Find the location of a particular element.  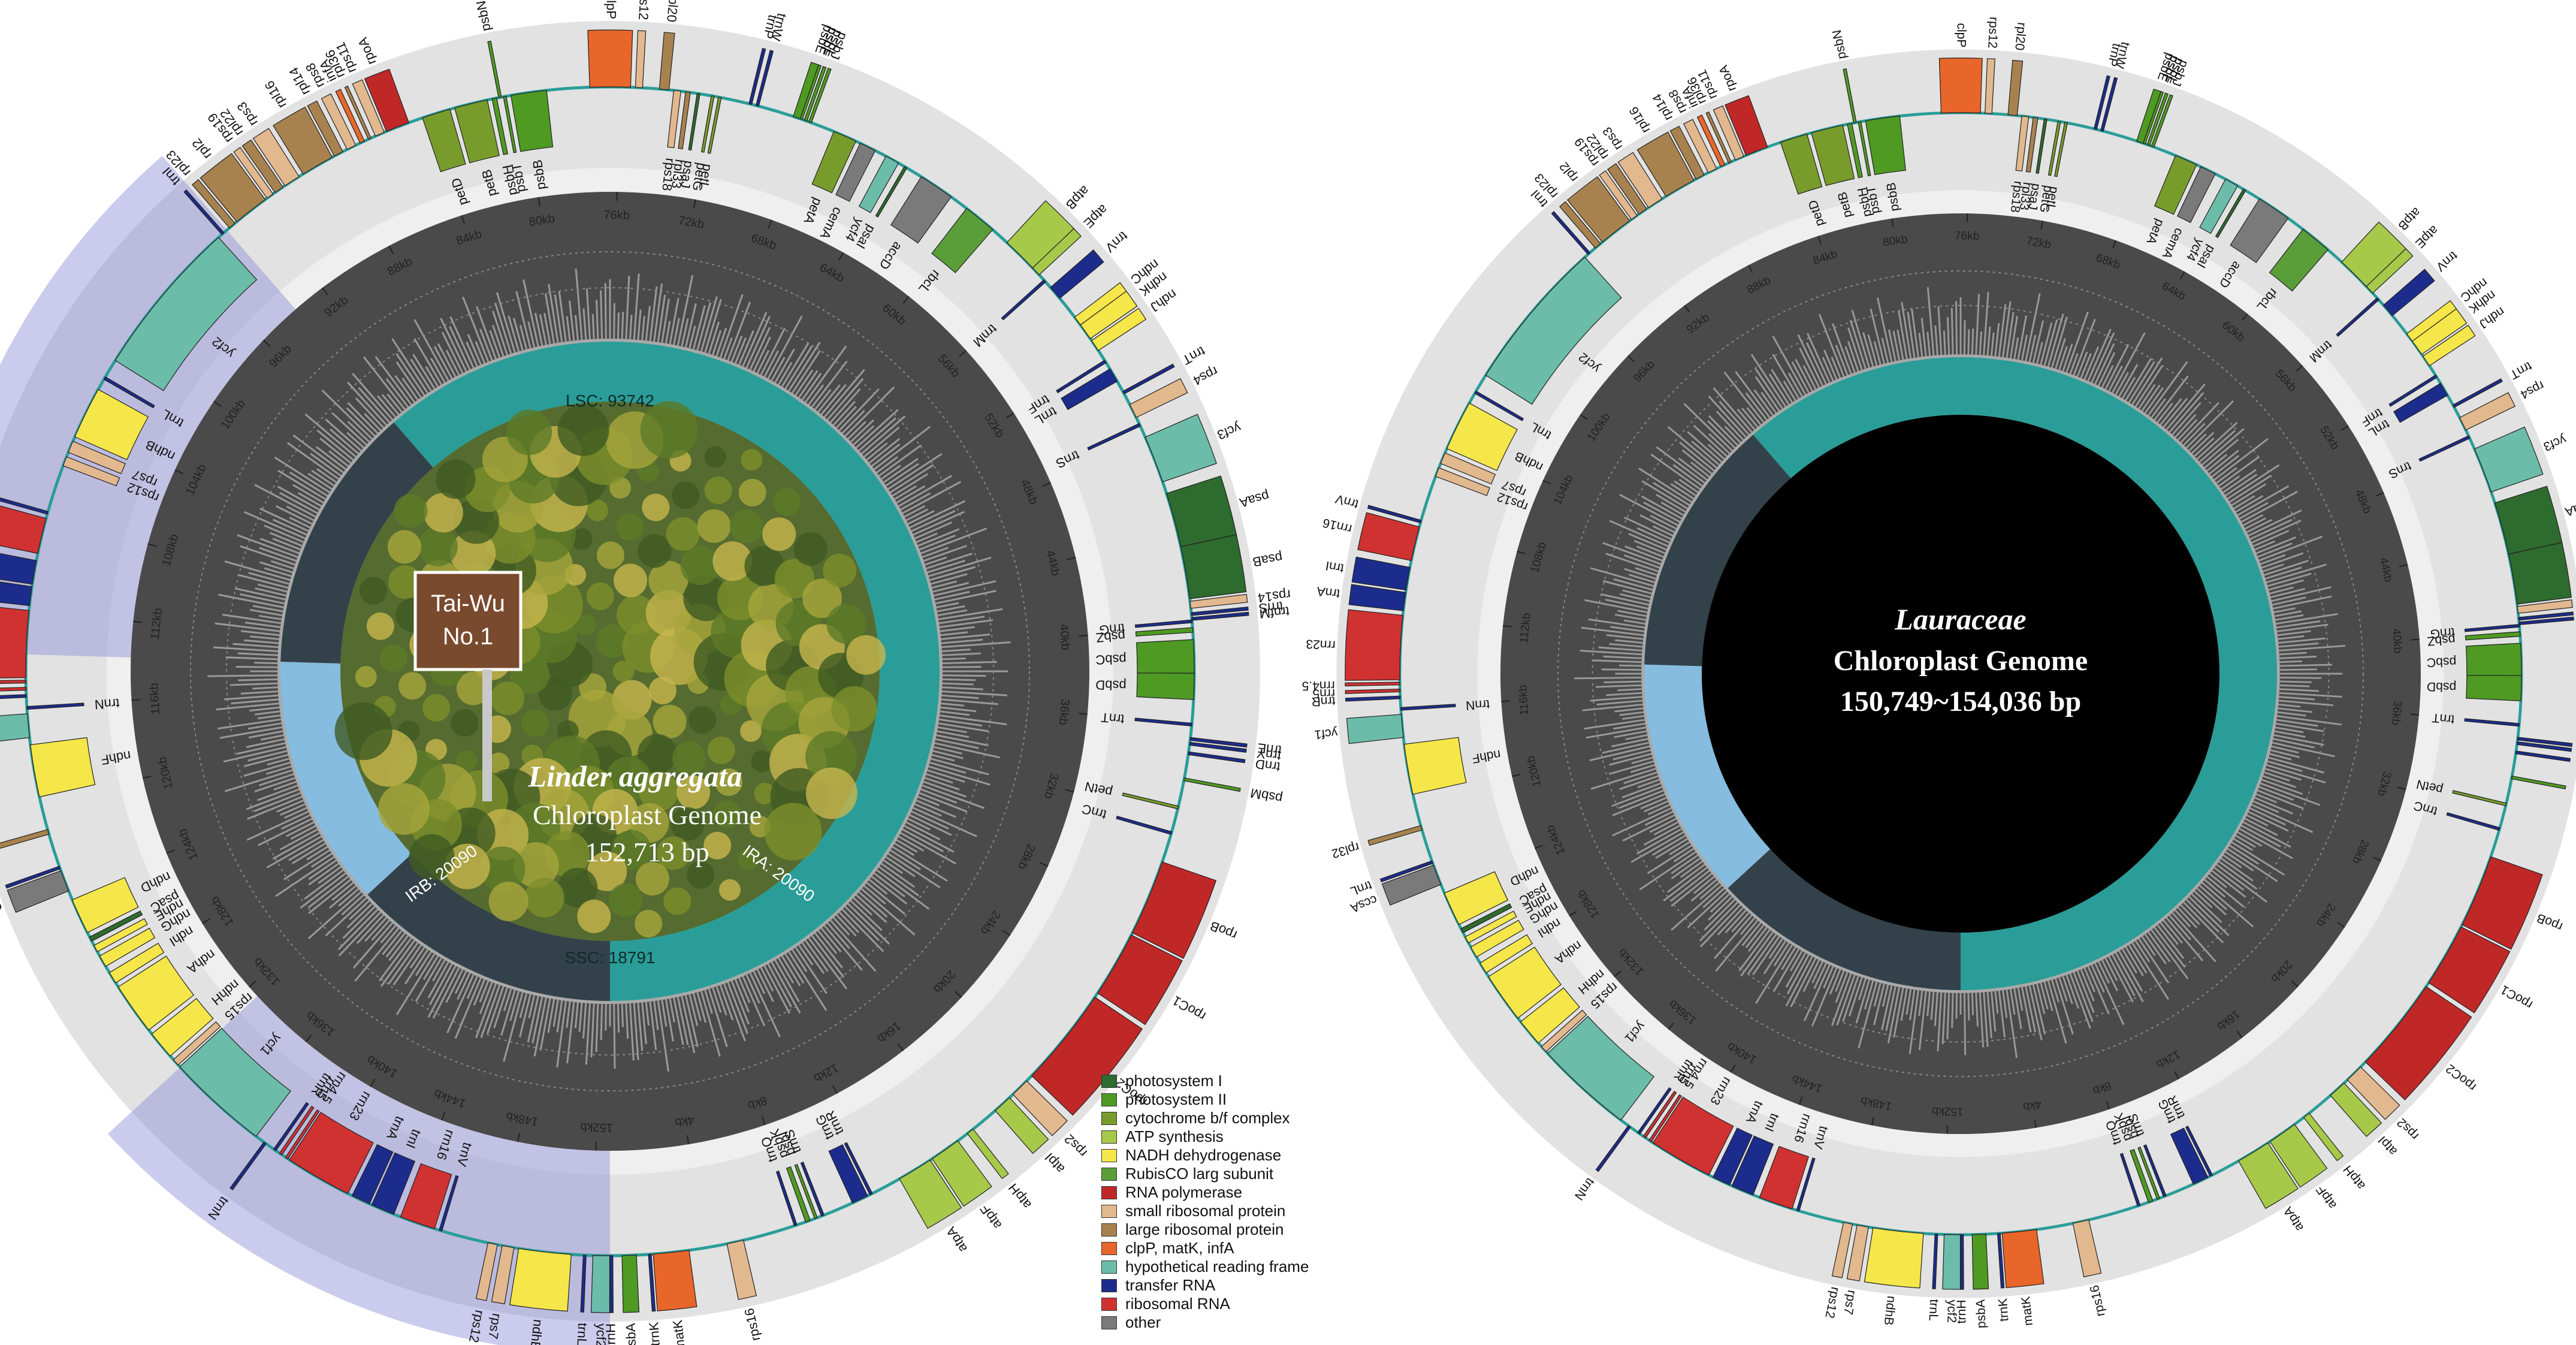

gene-label: trnV is located at coordinates (2447, 261).